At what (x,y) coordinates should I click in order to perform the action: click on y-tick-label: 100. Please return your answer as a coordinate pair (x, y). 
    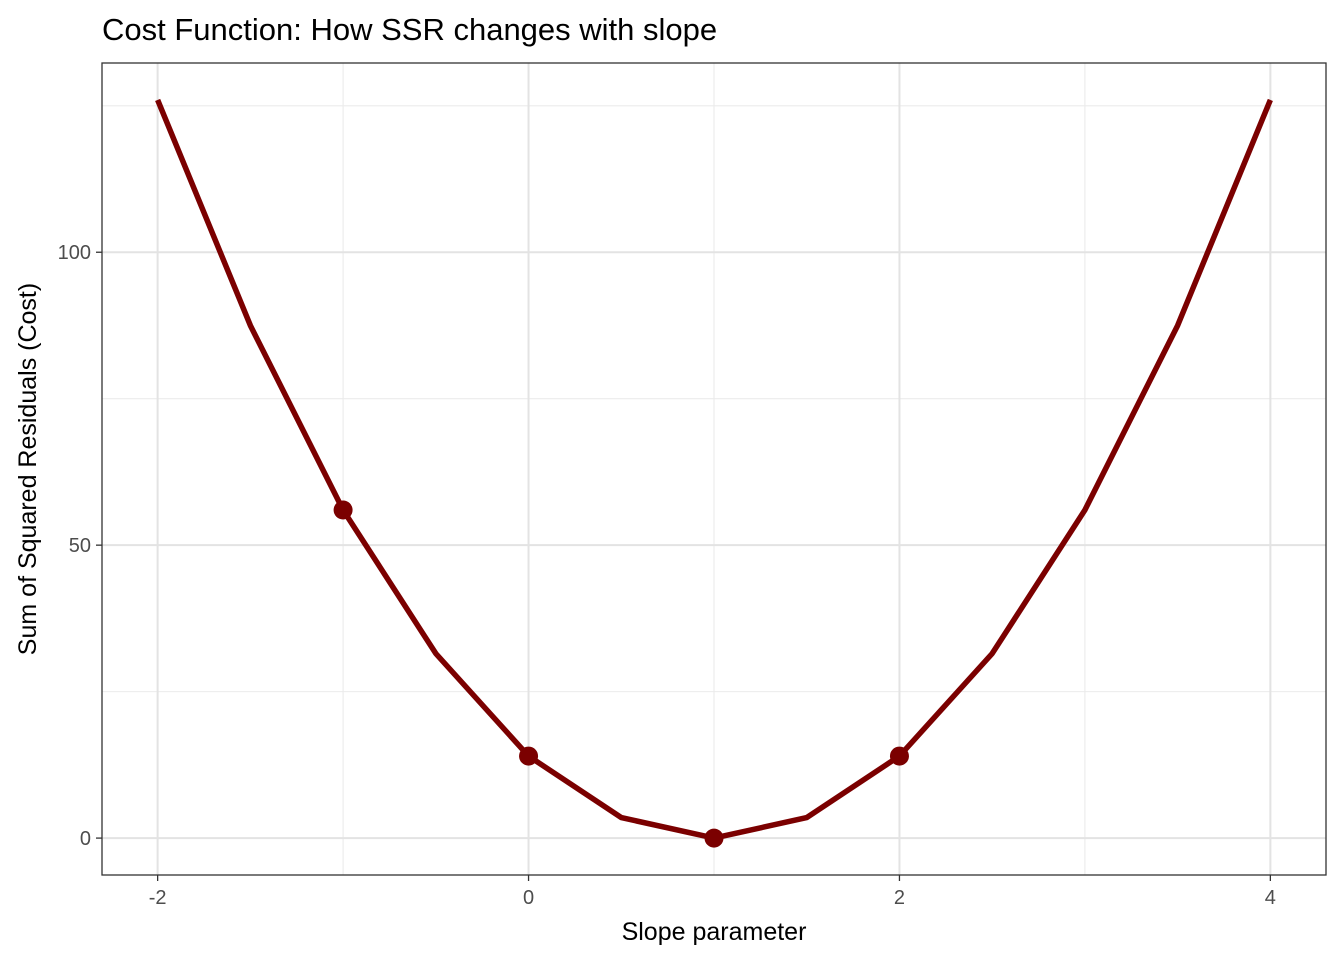
    Looking at the image, I should click on (74, 253).